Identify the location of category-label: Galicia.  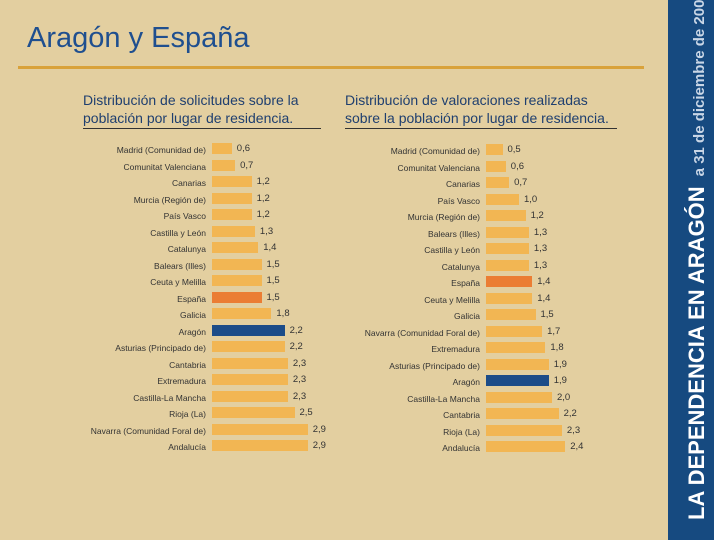
(103, 315).